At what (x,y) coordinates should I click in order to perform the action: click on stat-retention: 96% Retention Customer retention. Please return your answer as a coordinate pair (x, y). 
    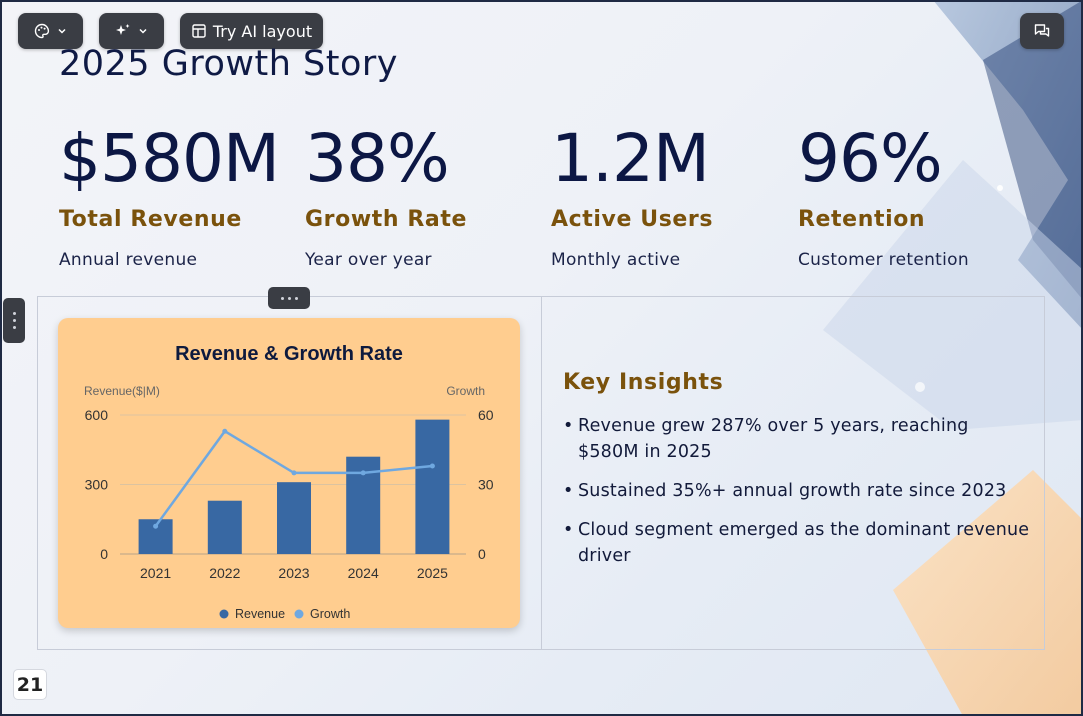
    Looking at the image, I should click on (918, 194).